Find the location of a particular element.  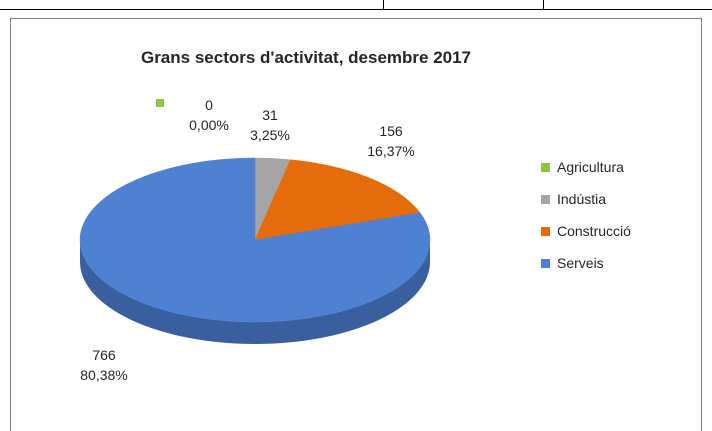

legend-label-industia: Indústia is located at coordinates (581, 199).